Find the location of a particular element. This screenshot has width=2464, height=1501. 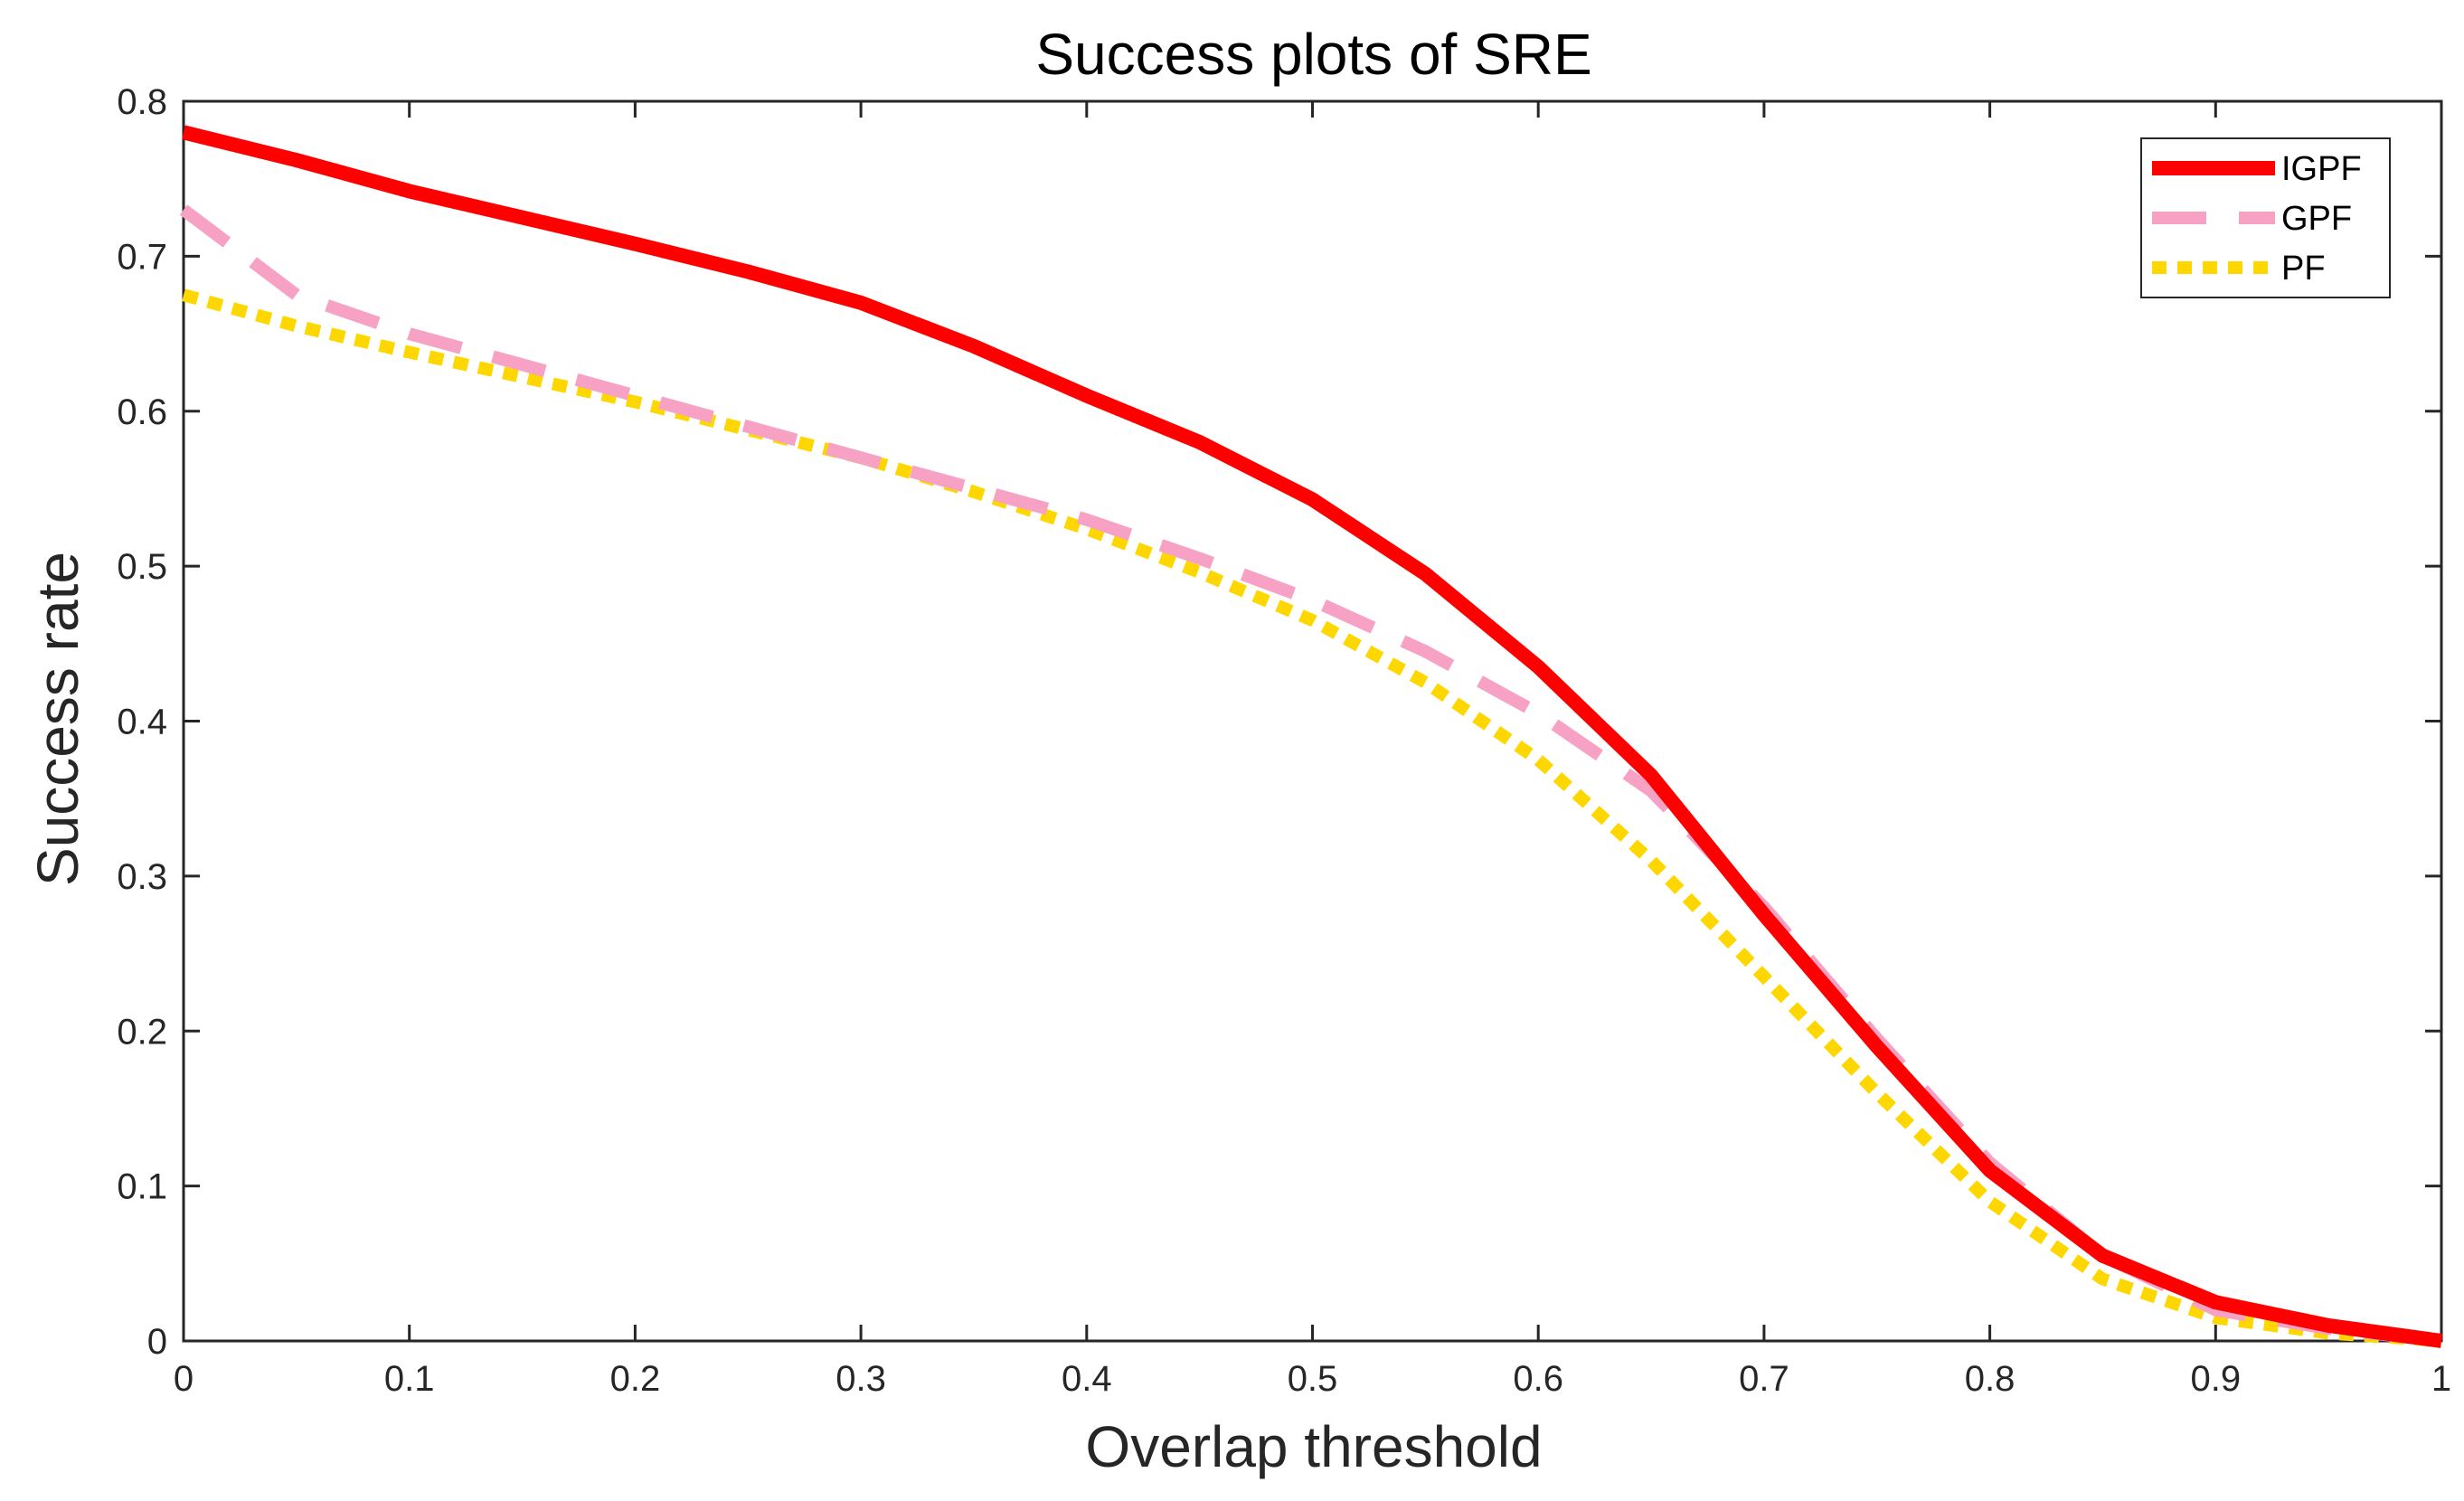

chart-title: Success plots of SRE is located at coordinates (1313, 54).